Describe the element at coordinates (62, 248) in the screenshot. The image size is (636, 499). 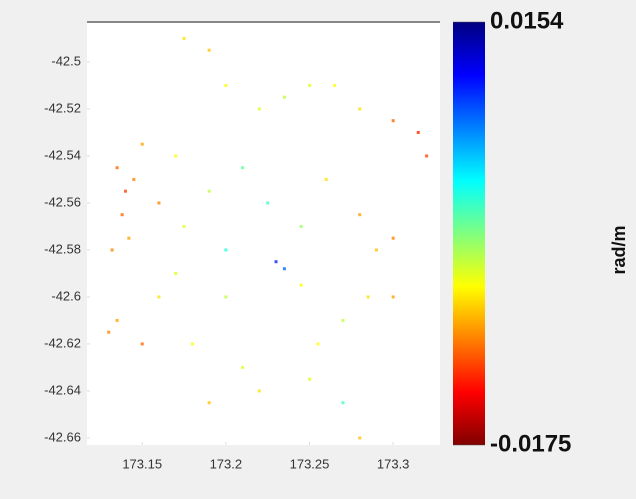
I see `y-tick-label: -42.58` at that location.